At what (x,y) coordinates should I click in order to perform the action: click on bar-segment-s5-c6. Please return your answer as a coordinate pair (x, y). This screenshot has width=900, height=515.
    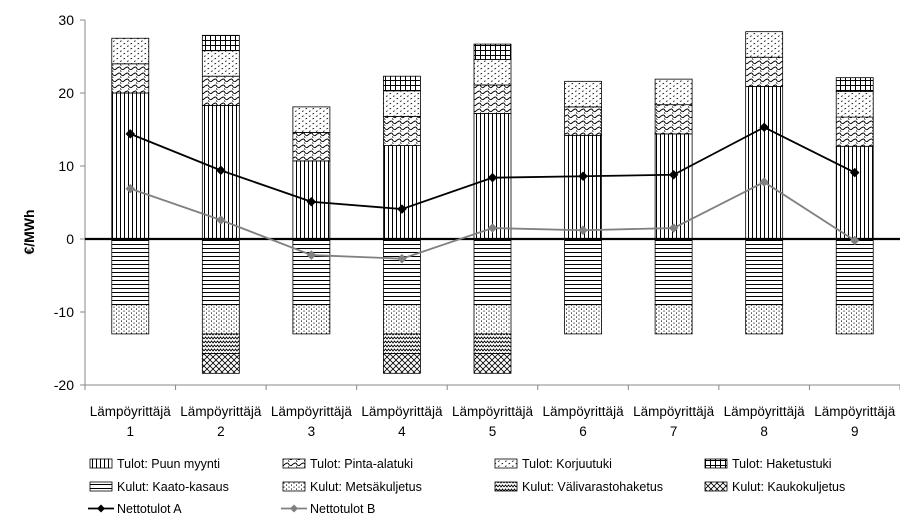
    Looking at the image, I should click on (673, 319).